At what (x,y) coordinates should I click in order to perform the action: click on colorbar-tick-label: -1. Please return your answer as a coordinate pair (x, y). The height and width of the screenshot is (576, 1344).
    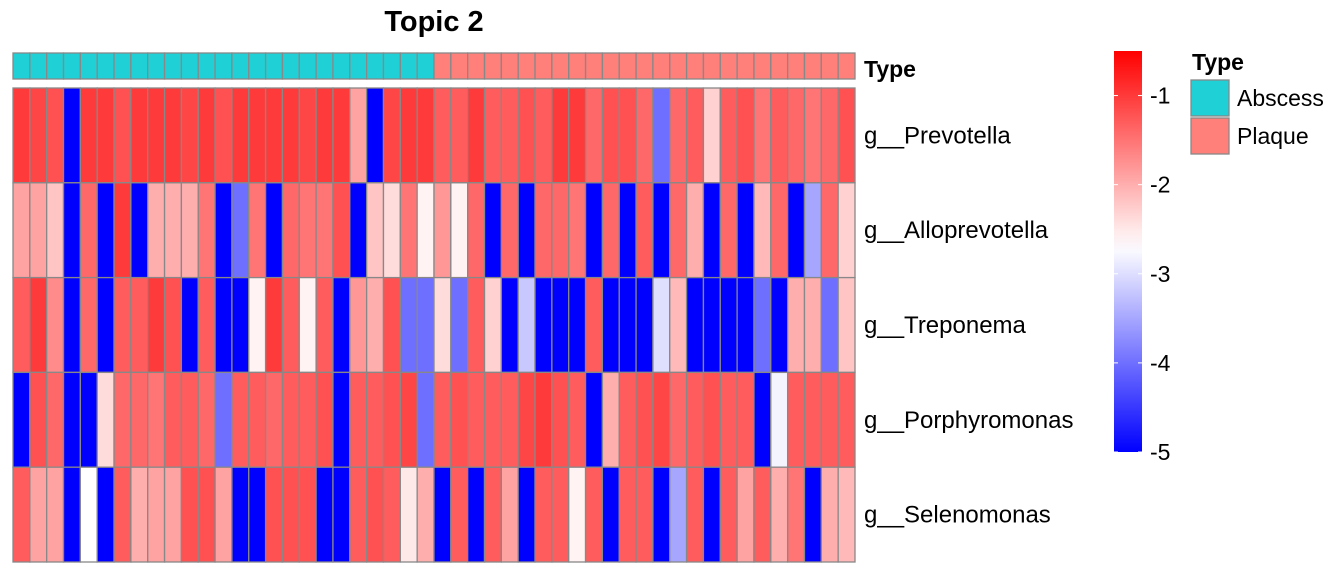
    Looking at the image, I should click on (1160, 96).